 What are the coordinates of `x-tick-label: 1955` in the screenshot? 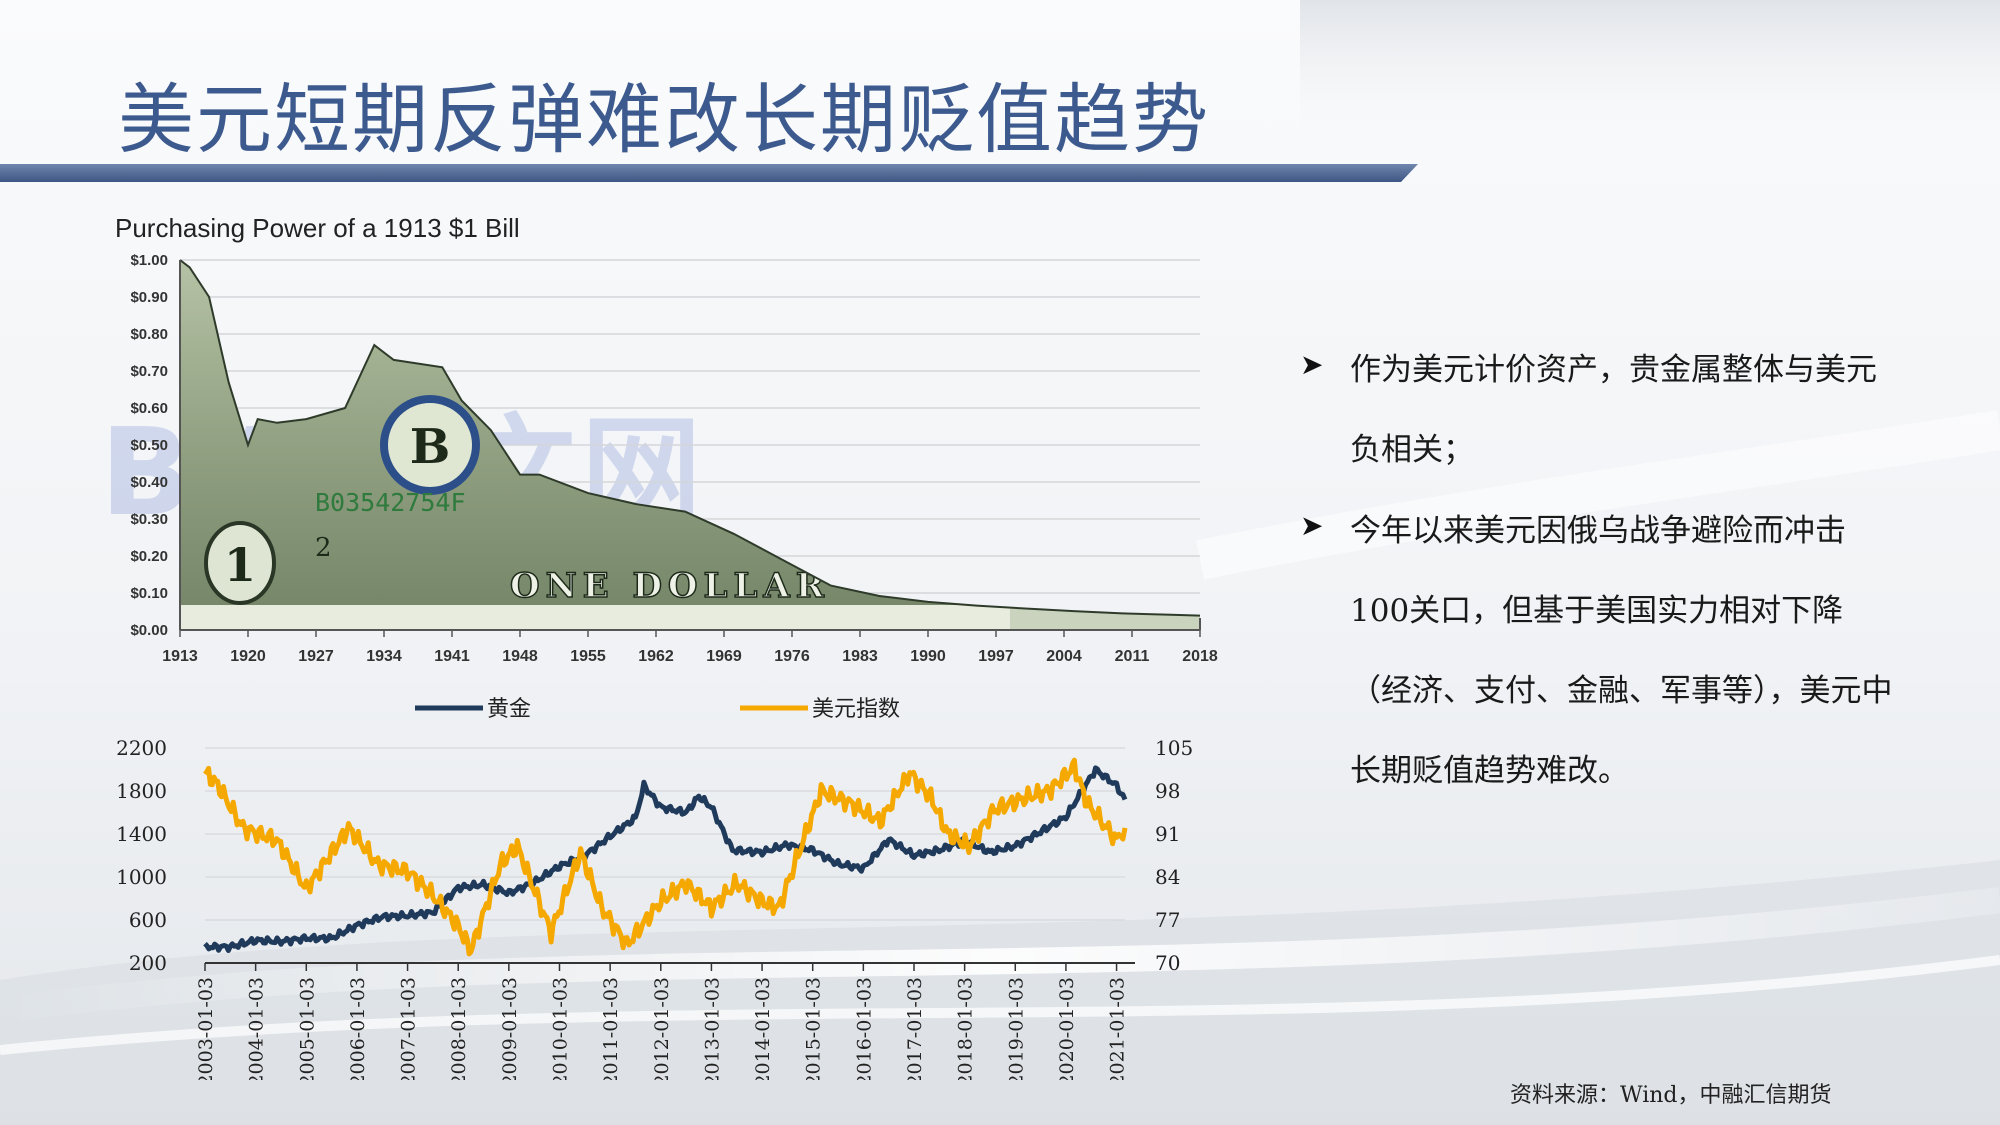 It's located at (588, 656).